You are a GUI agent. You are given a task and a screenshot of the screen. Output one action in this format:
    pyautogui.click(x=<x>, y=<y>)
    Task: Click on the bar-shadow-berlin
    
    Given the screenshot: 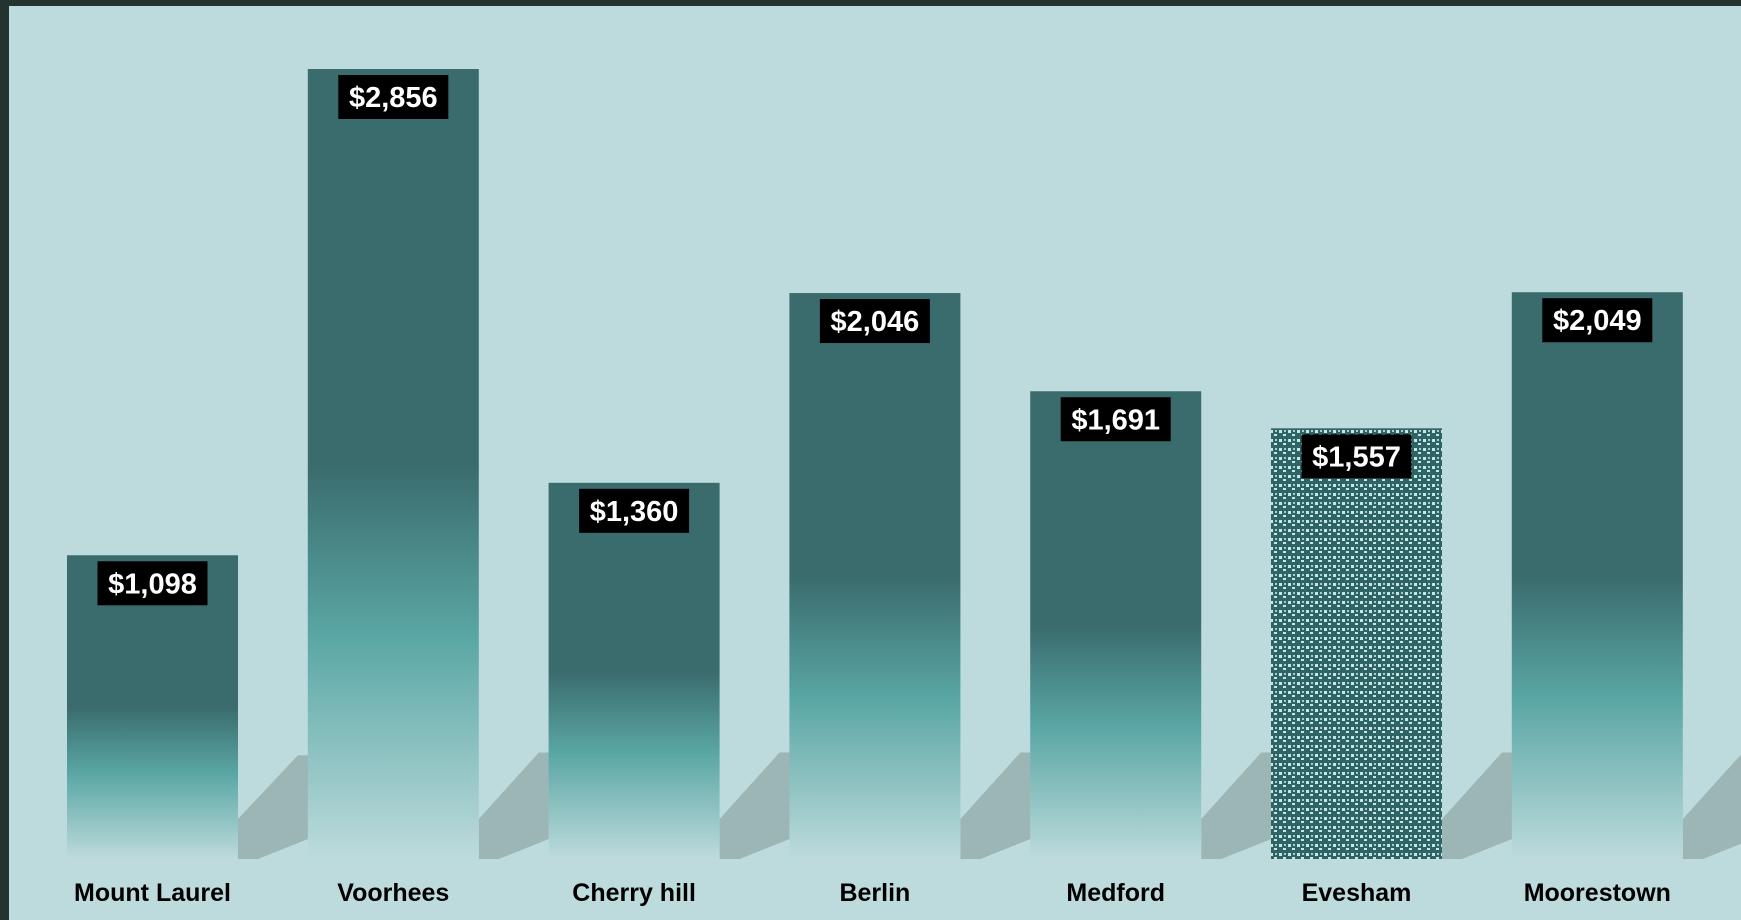 What is the action you would take?
    pyautogui.click(x=995, y=805)
    